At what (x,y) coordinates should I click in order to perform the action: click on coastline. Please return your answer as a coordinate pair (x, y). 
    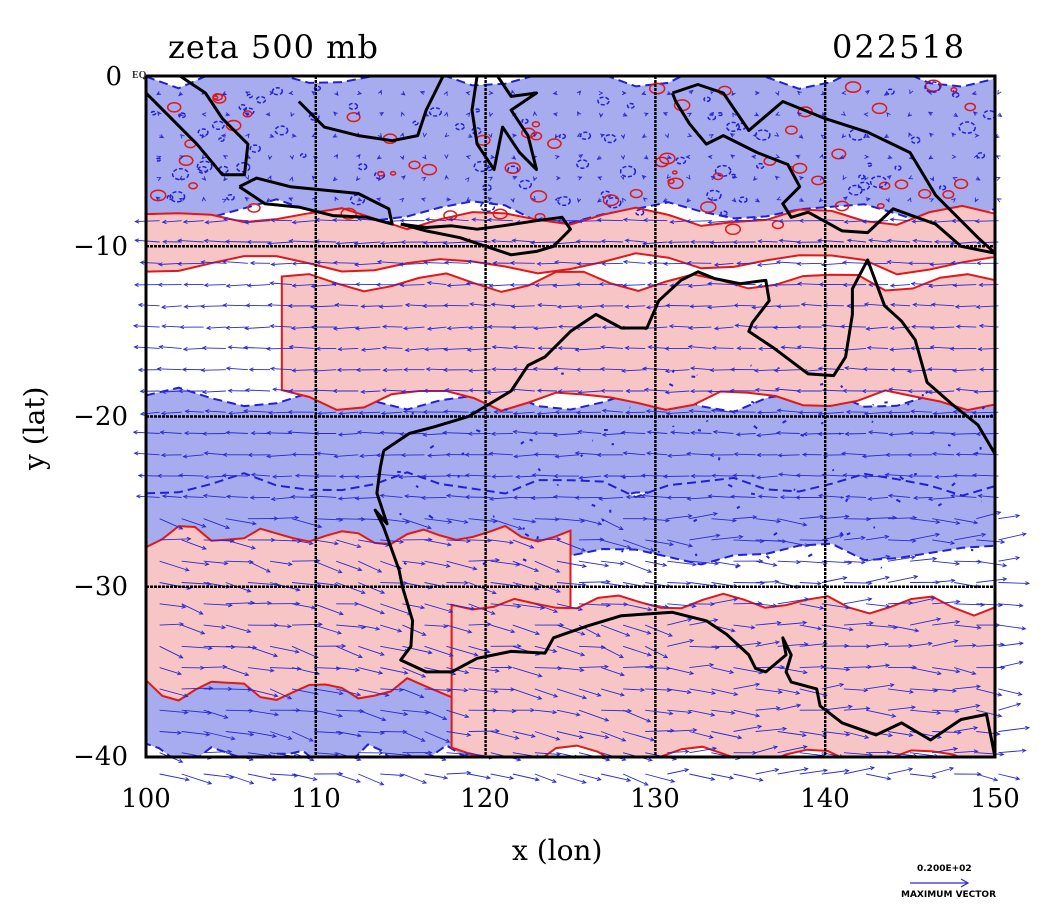
    Looking at the image, I should click on (504, 124).